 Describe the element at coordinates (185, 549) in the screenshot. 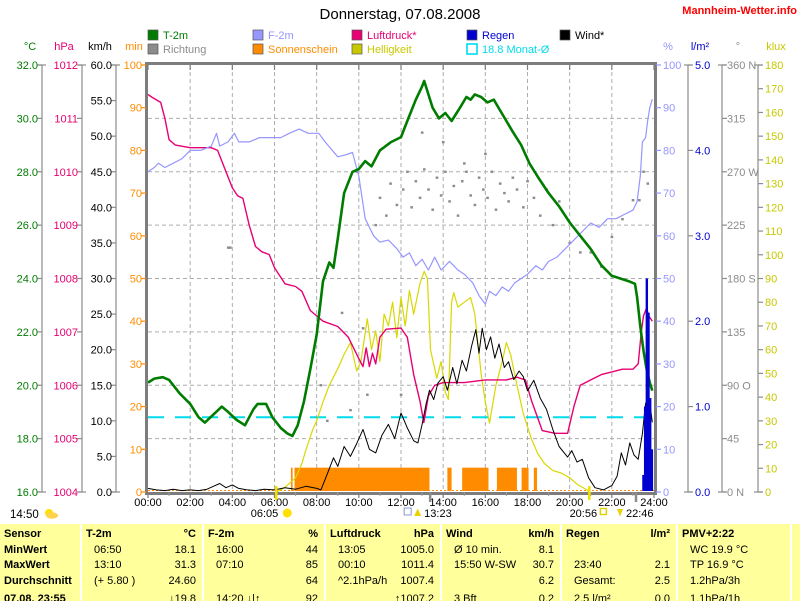

I see `table-cell: 18.1` at that location.